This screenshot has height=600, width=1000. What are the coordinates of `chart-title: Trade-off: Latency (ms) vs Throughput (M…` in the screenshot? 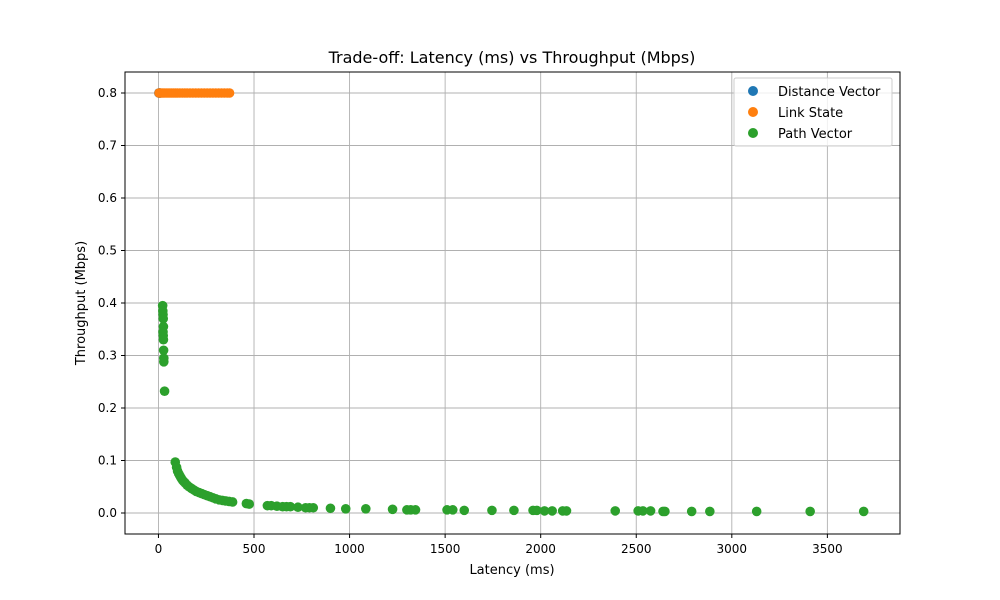 It's located at (512, 57).